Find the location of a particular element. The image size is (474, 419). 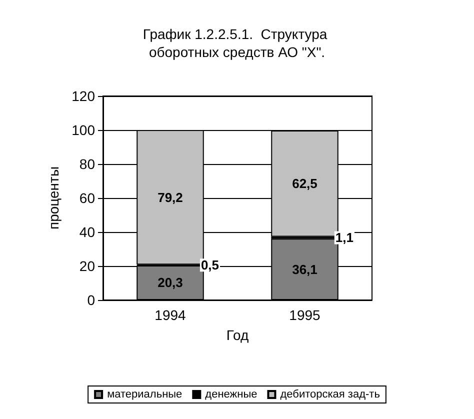

data-label: 0,5 is located at coordinates (210, 265).